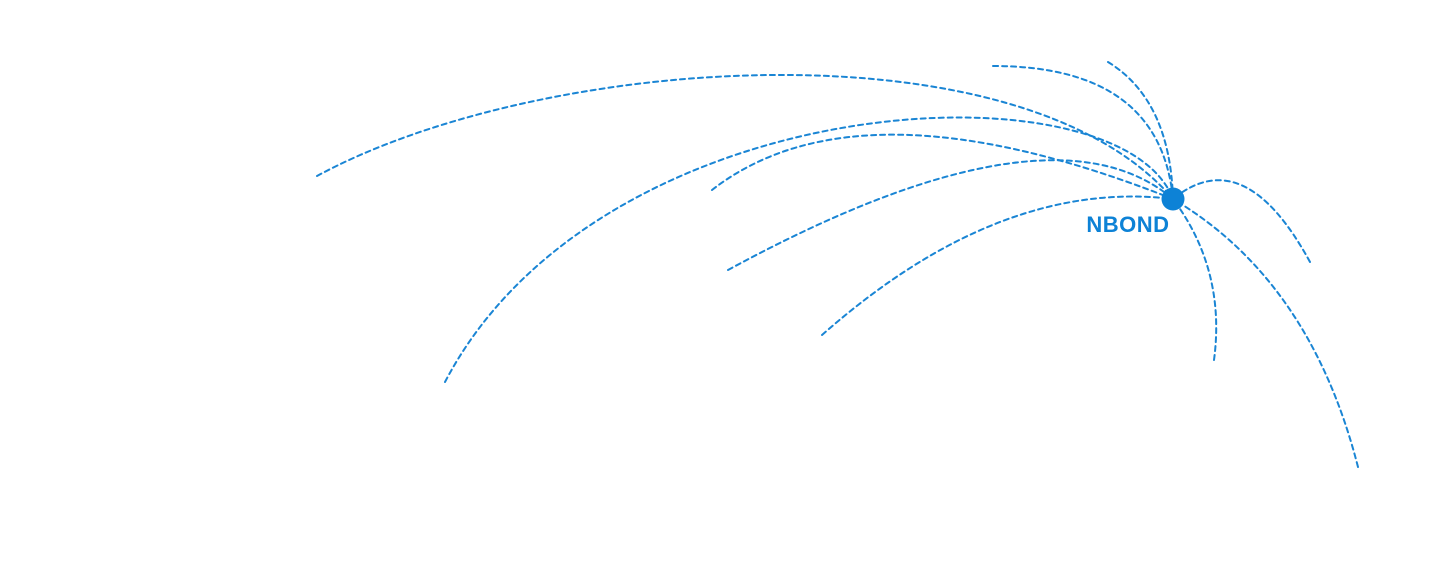 The image size is (1450, 576). Describe the element at coordinates (1173, 199) in the screenshot. I see `node-nbond` at that location.